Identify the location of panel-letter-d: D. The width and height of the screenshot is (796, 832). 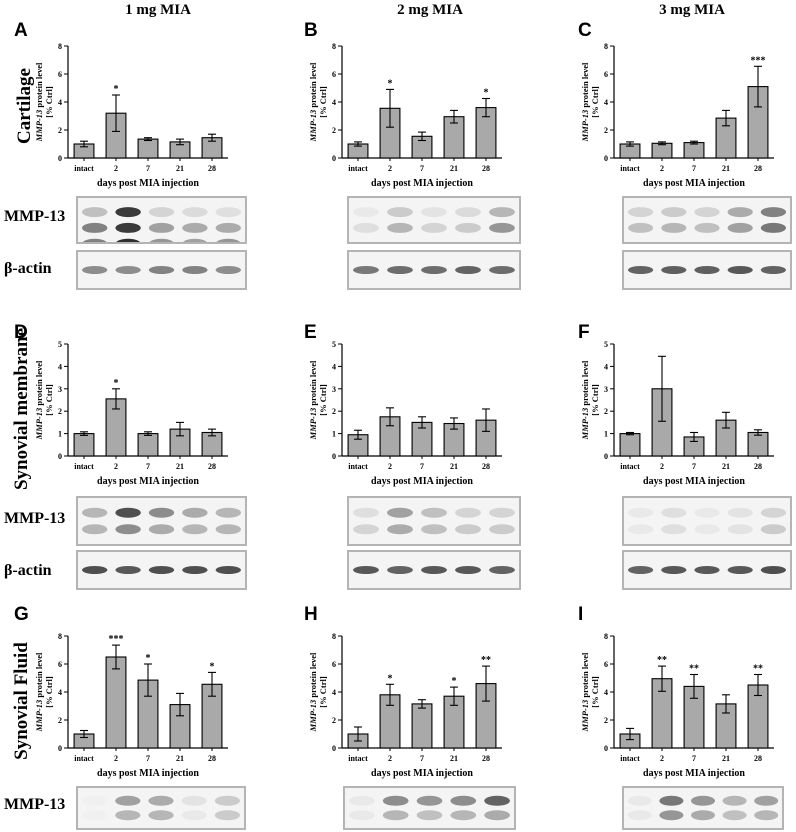
(21, 332).